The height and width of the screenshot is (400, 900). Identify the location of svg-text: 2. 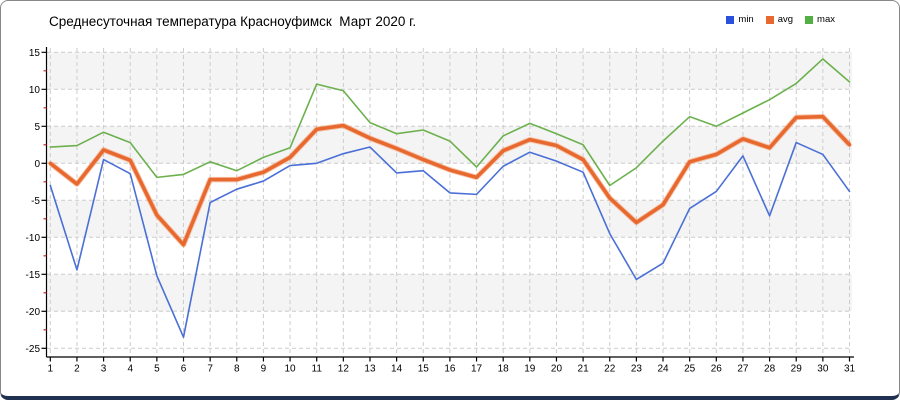
(77, 369).